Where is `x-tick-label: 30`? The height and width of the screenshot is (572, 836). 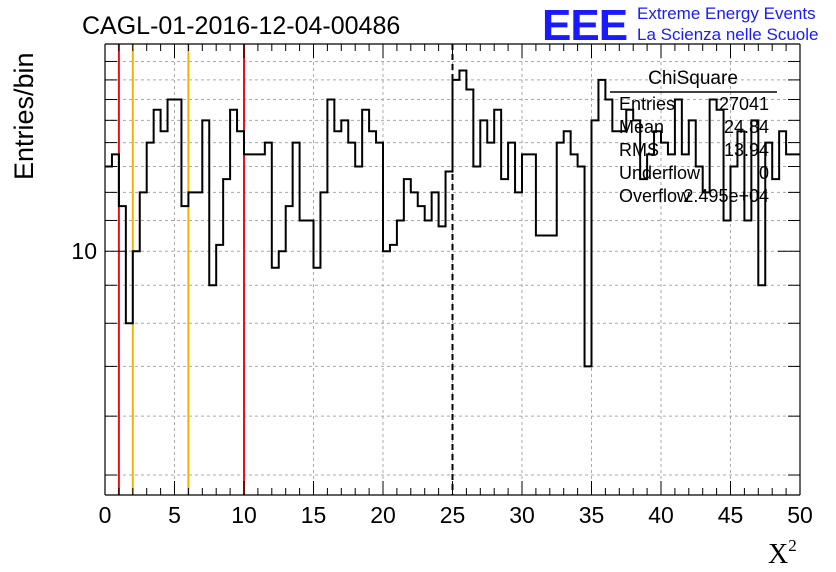 x-tick-label: 30 is located at coordinates (522, 515).